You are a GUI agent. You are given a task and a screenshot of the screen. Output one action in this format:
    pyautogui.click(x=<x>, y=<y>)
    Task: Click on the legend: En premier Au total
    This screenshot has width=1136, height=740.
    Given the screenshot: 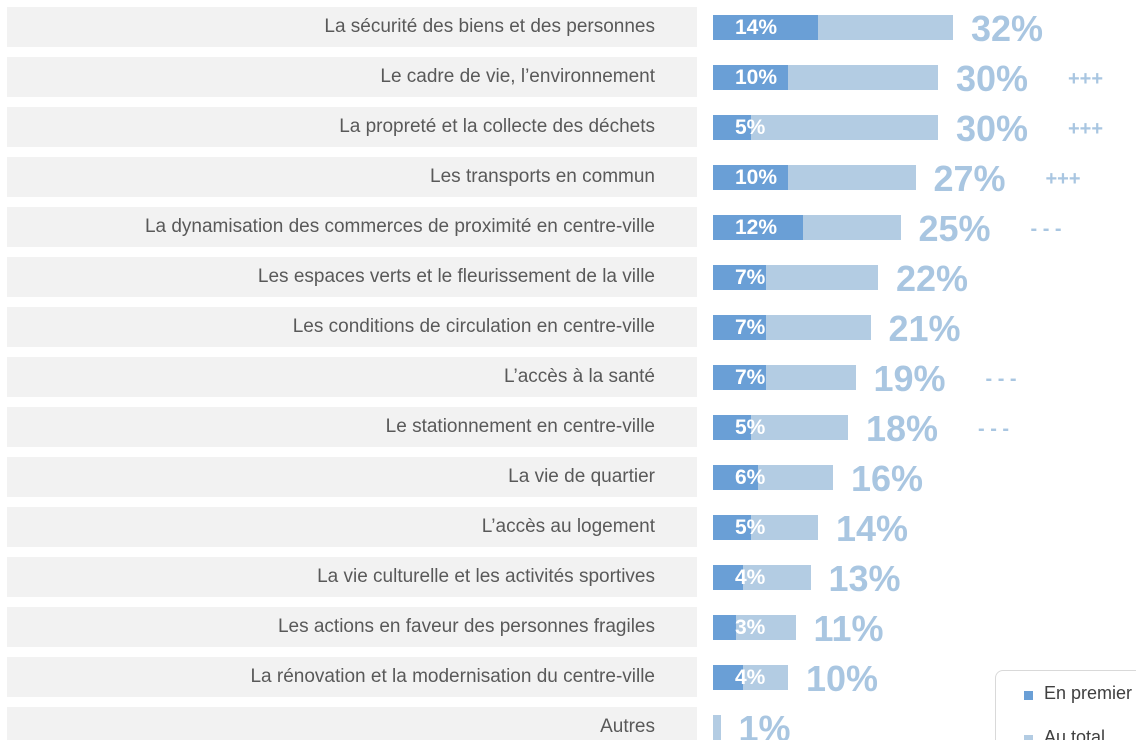 What is the action you would take?
    pyautogui.click(x=1065, y=705)
    